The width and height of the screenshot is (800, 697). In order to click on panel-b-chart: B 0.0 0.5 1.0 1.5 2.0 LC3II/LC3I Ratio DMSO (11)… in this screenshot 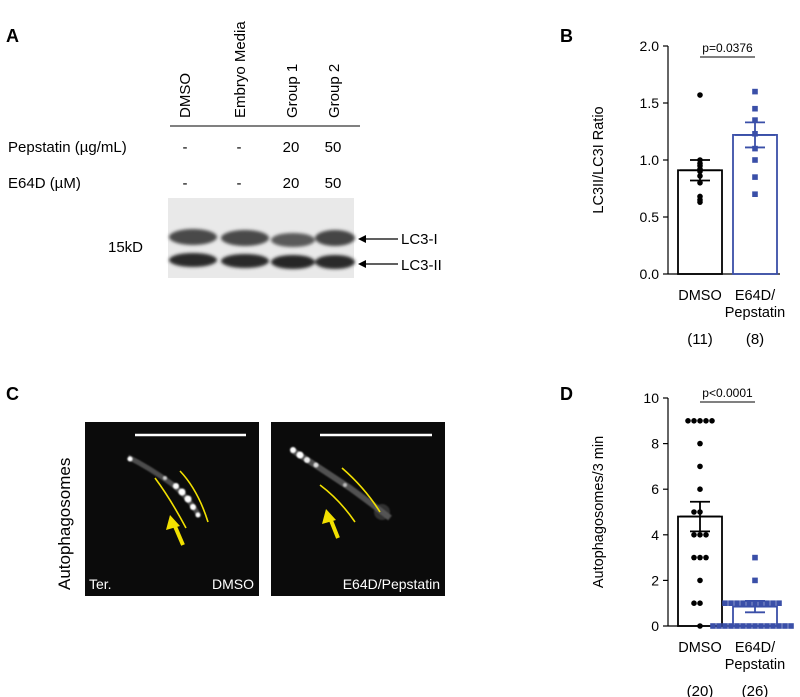, I will do `click(672, 187)`.